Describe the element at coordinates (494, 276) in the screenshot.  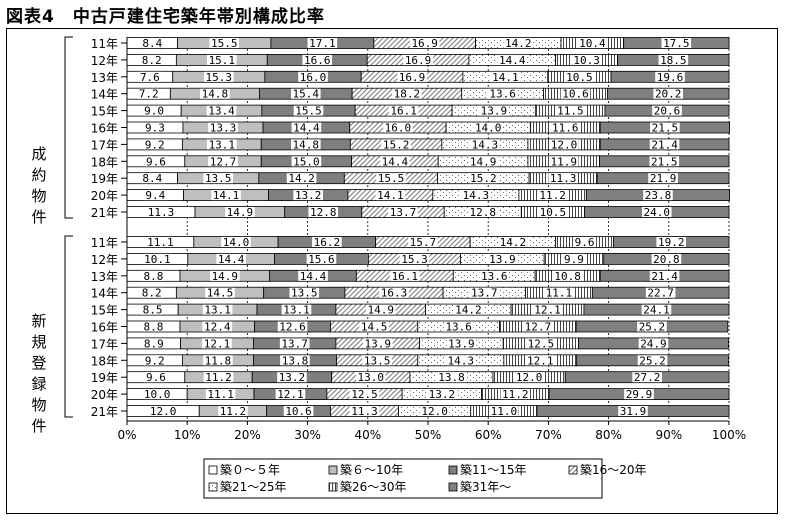
I see `data-label: 13.6` at that location.